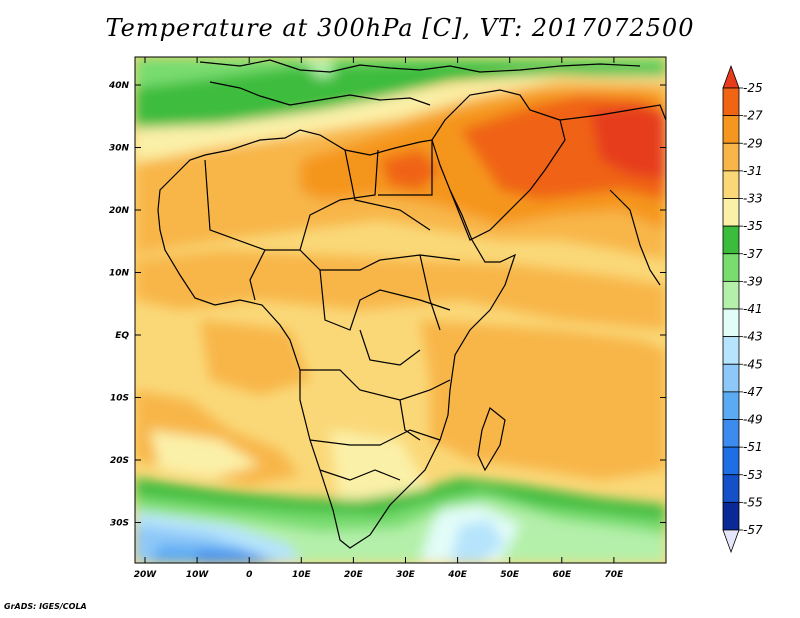  Describe the element at coordinates (731, 76) in the screenshot. I see `colorbar-top-arrow` at that location.